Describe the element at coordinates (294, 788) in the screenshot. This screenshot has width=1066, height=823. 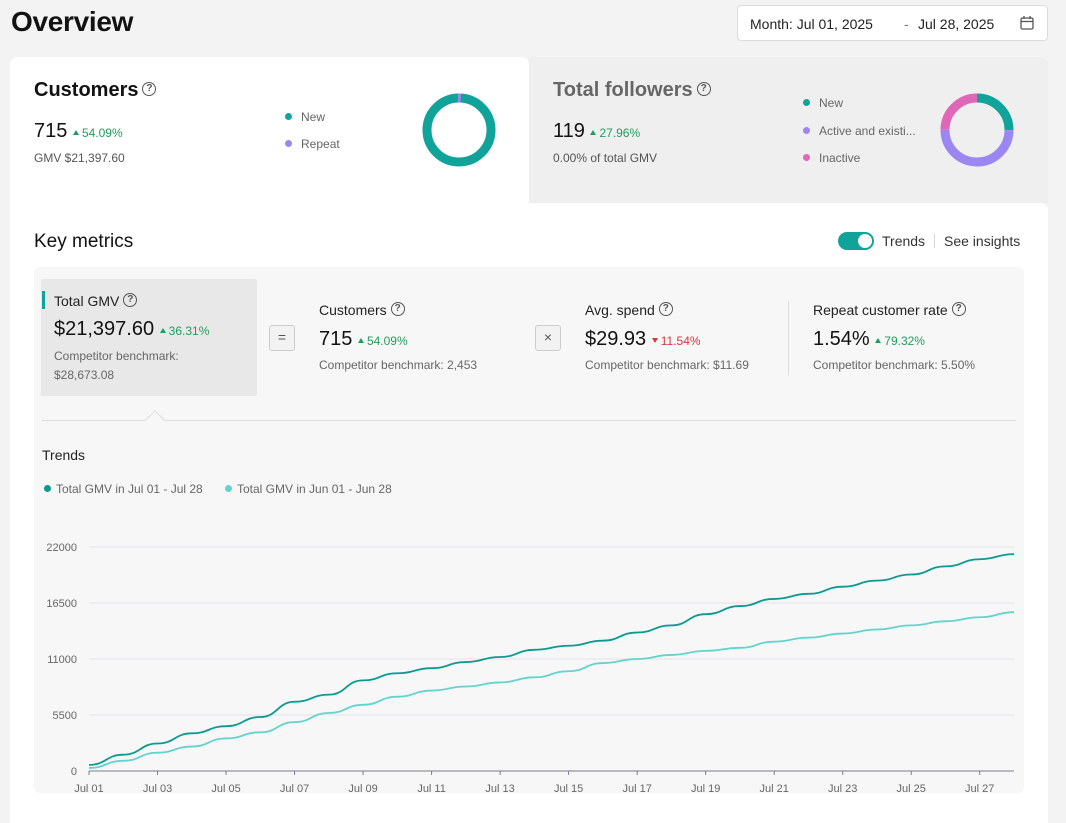
I see `x-tick-label: Jul 07` at that location.